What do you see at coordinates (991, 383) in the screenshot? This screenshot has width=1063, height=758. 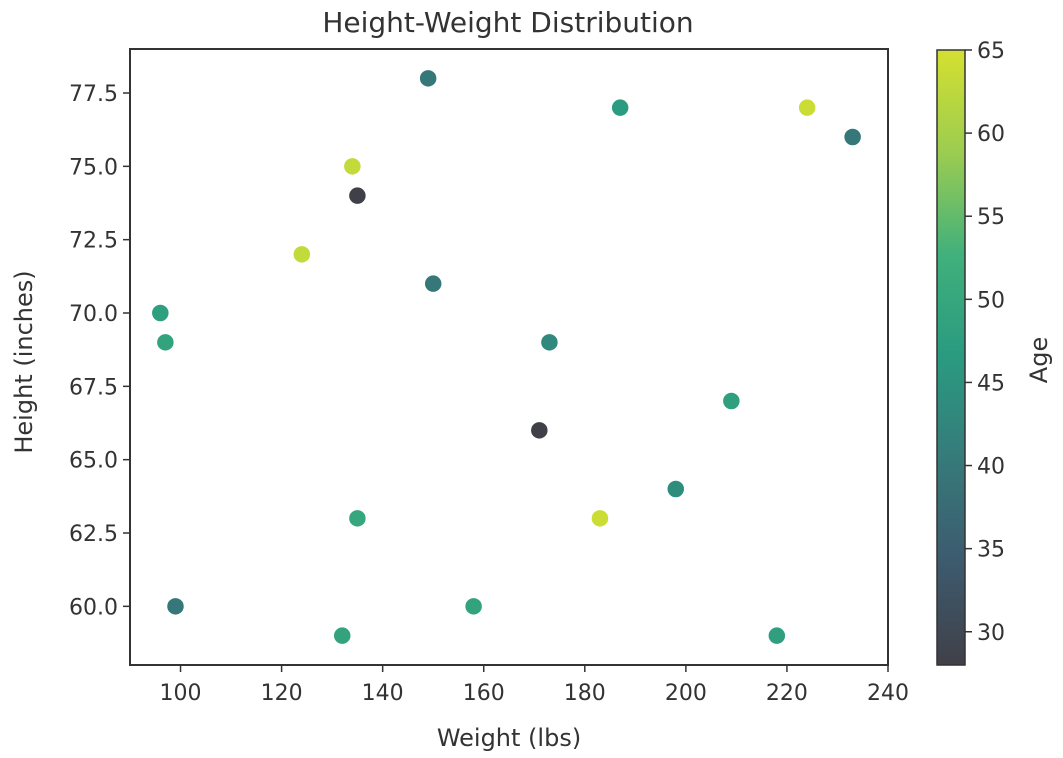 I see `colorbar-tick-label: 45` at bounding box center [991, 383].